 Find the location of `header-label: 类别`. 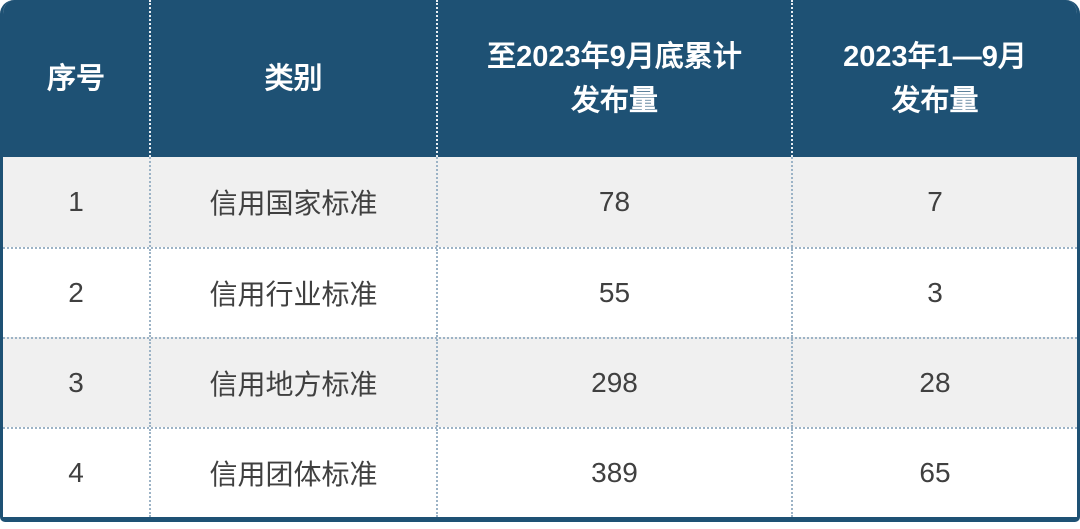

header-label: 类别 is located at coordinates (293, 78).